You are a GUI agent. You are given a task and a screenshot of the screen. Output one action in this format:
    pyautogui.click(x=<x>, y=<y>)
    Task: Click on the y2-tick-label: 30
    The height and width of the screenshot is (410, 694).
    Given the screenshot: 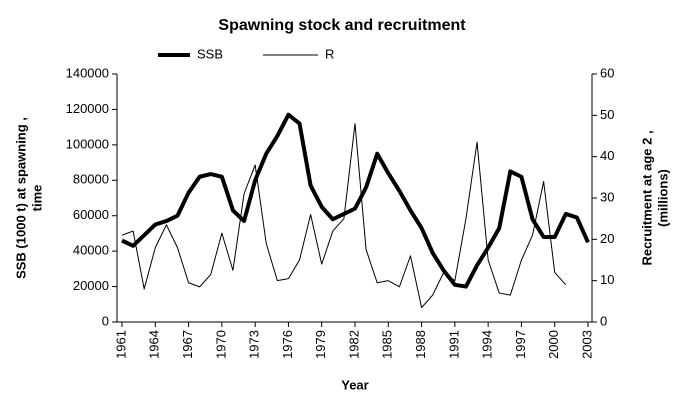 What is the action you would take?
    pyautogui.click(x=607, y=196)
    